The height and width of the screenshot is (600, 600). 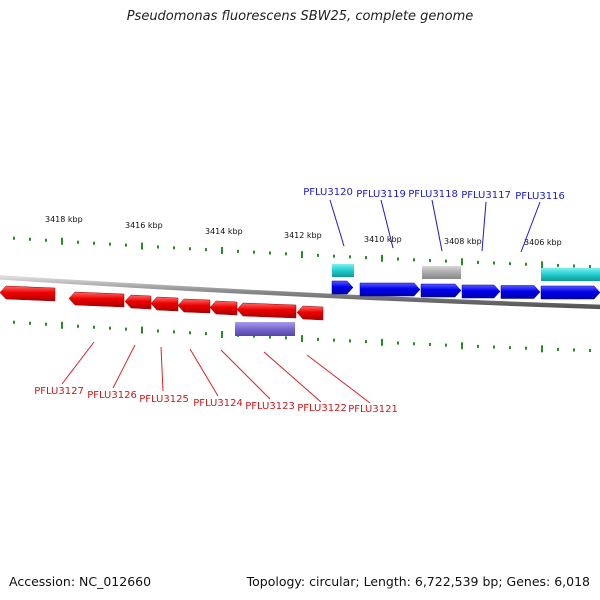 I want to click on scale-label-3406: 3406 kbp, so click(x=543, y=242).